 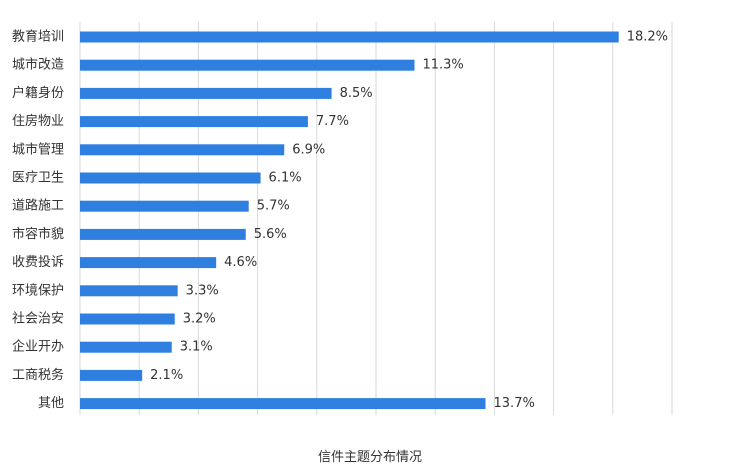 I want to click on value-label: 6.9%, so click(x=308, y=149).